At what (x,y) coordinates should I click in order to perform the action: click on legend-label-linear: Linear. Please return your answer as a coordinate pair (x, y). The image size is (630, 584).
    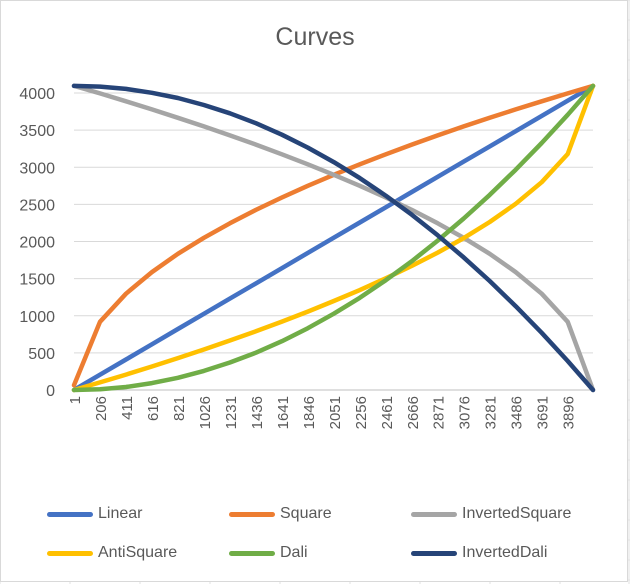
    Looking at the image, I should click on (120, 513).